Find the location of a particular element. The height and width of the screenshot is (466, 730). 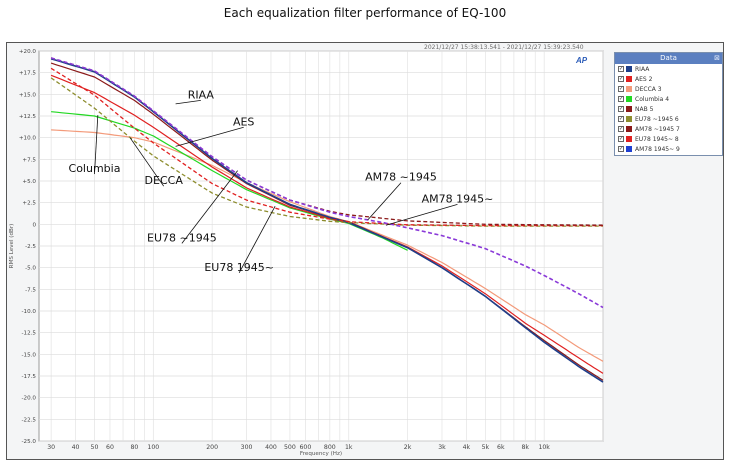

x-tick-label: 600 is located at coordinates (305, 447).